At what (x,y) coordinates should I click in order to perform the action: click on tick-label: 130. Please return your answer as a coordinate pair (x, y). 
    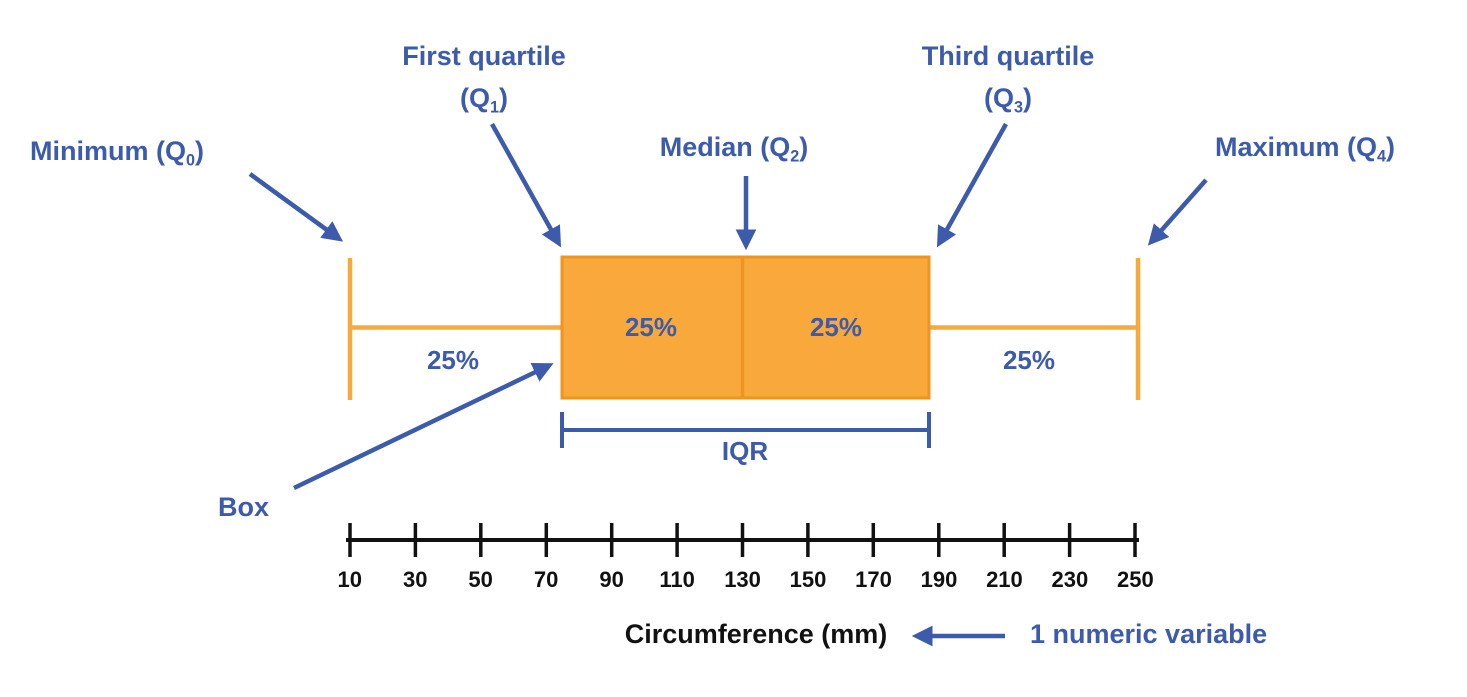
    Looking at the image, I should click on (742, 579).